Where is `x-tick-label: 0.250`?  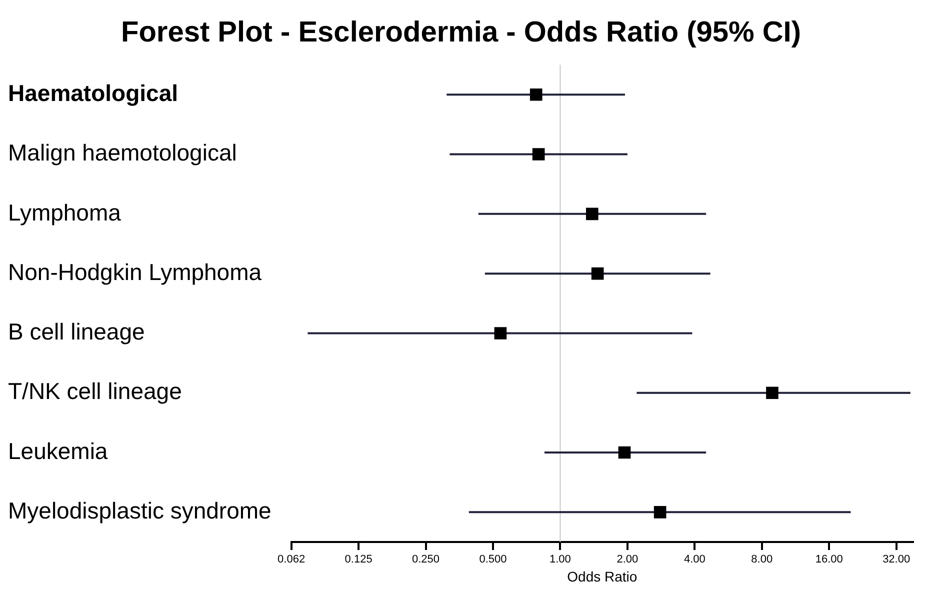 x-tick-label: 0.250 is located at coordinates (426, 560).